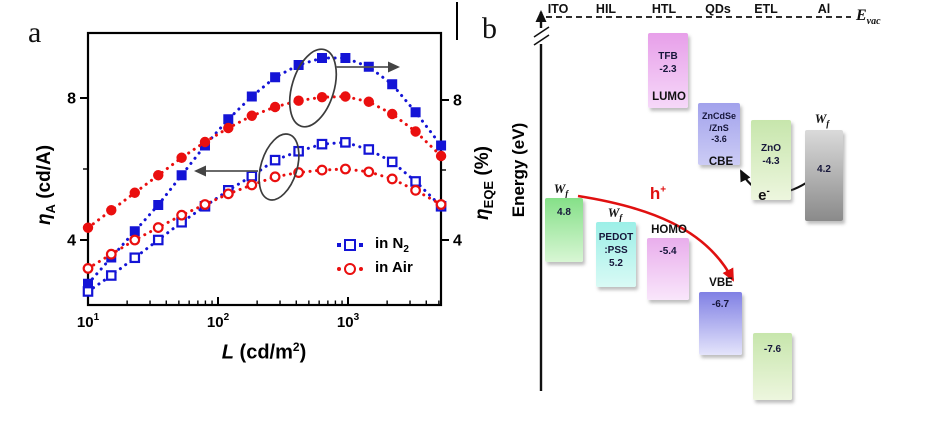 This screenshot has height=429, width=944. Describe the element at coordinates (771, 160) in the screenshot. I see `zno-energy-box: ZnO -4.3` at that location.